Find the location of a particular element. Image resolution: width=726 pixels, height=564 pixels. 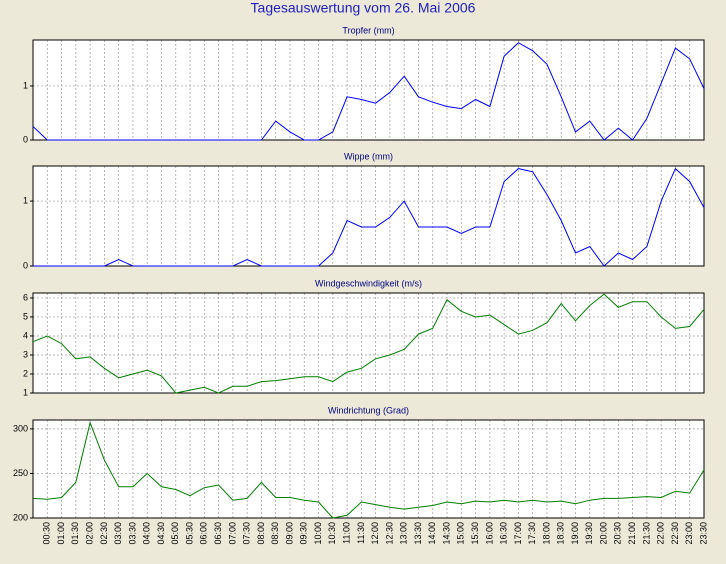

x-tick-label: 02:00 is located at coordinates (89, 533).